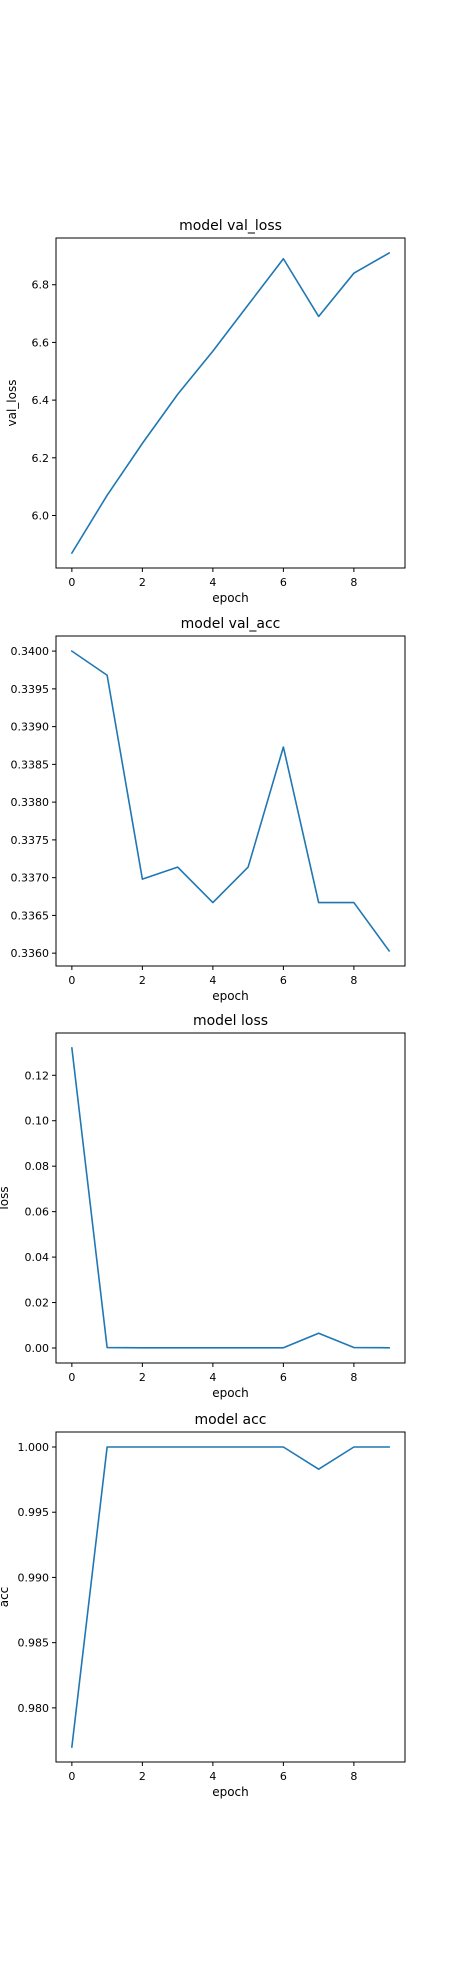  I want to click on y-tick-label: 0.00, so click(37, 1348).